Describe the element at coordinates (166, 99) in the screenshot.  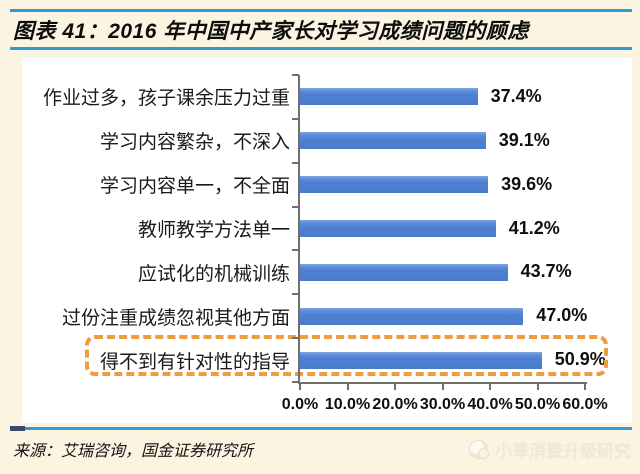
I see `category-label: 作业过多，孩子课余压力过重` at that location.